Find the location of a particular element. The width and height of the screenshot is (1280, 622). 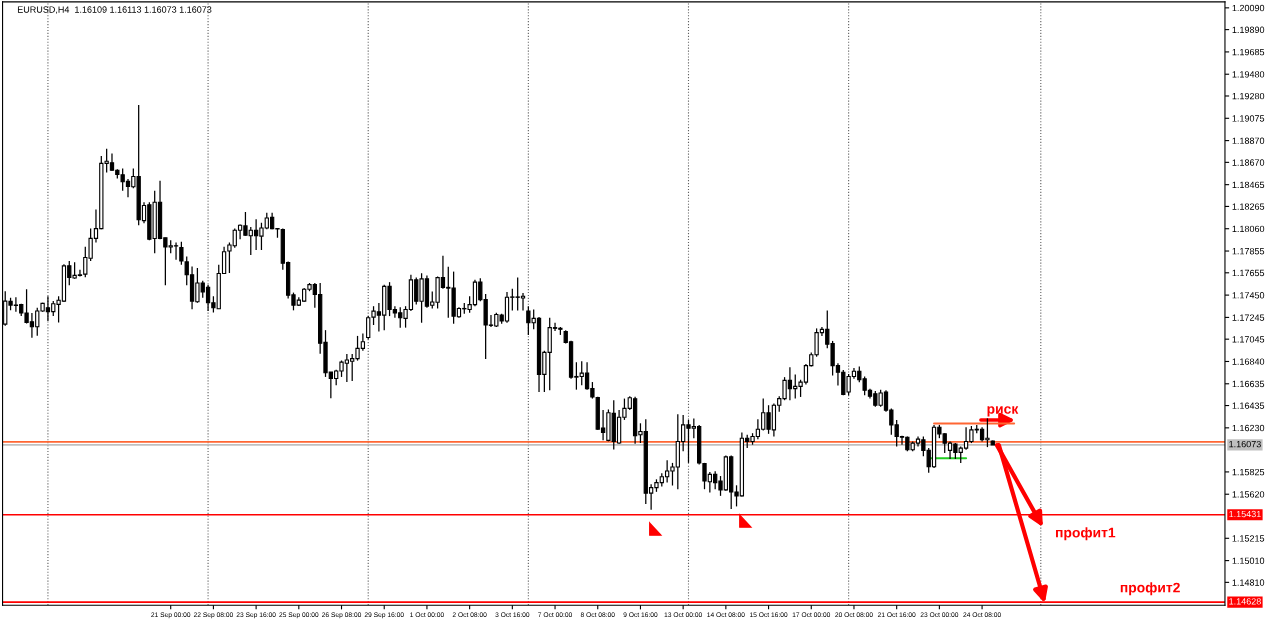

y-tick-label: 1.16435 is located at coordinates (1248, 405).